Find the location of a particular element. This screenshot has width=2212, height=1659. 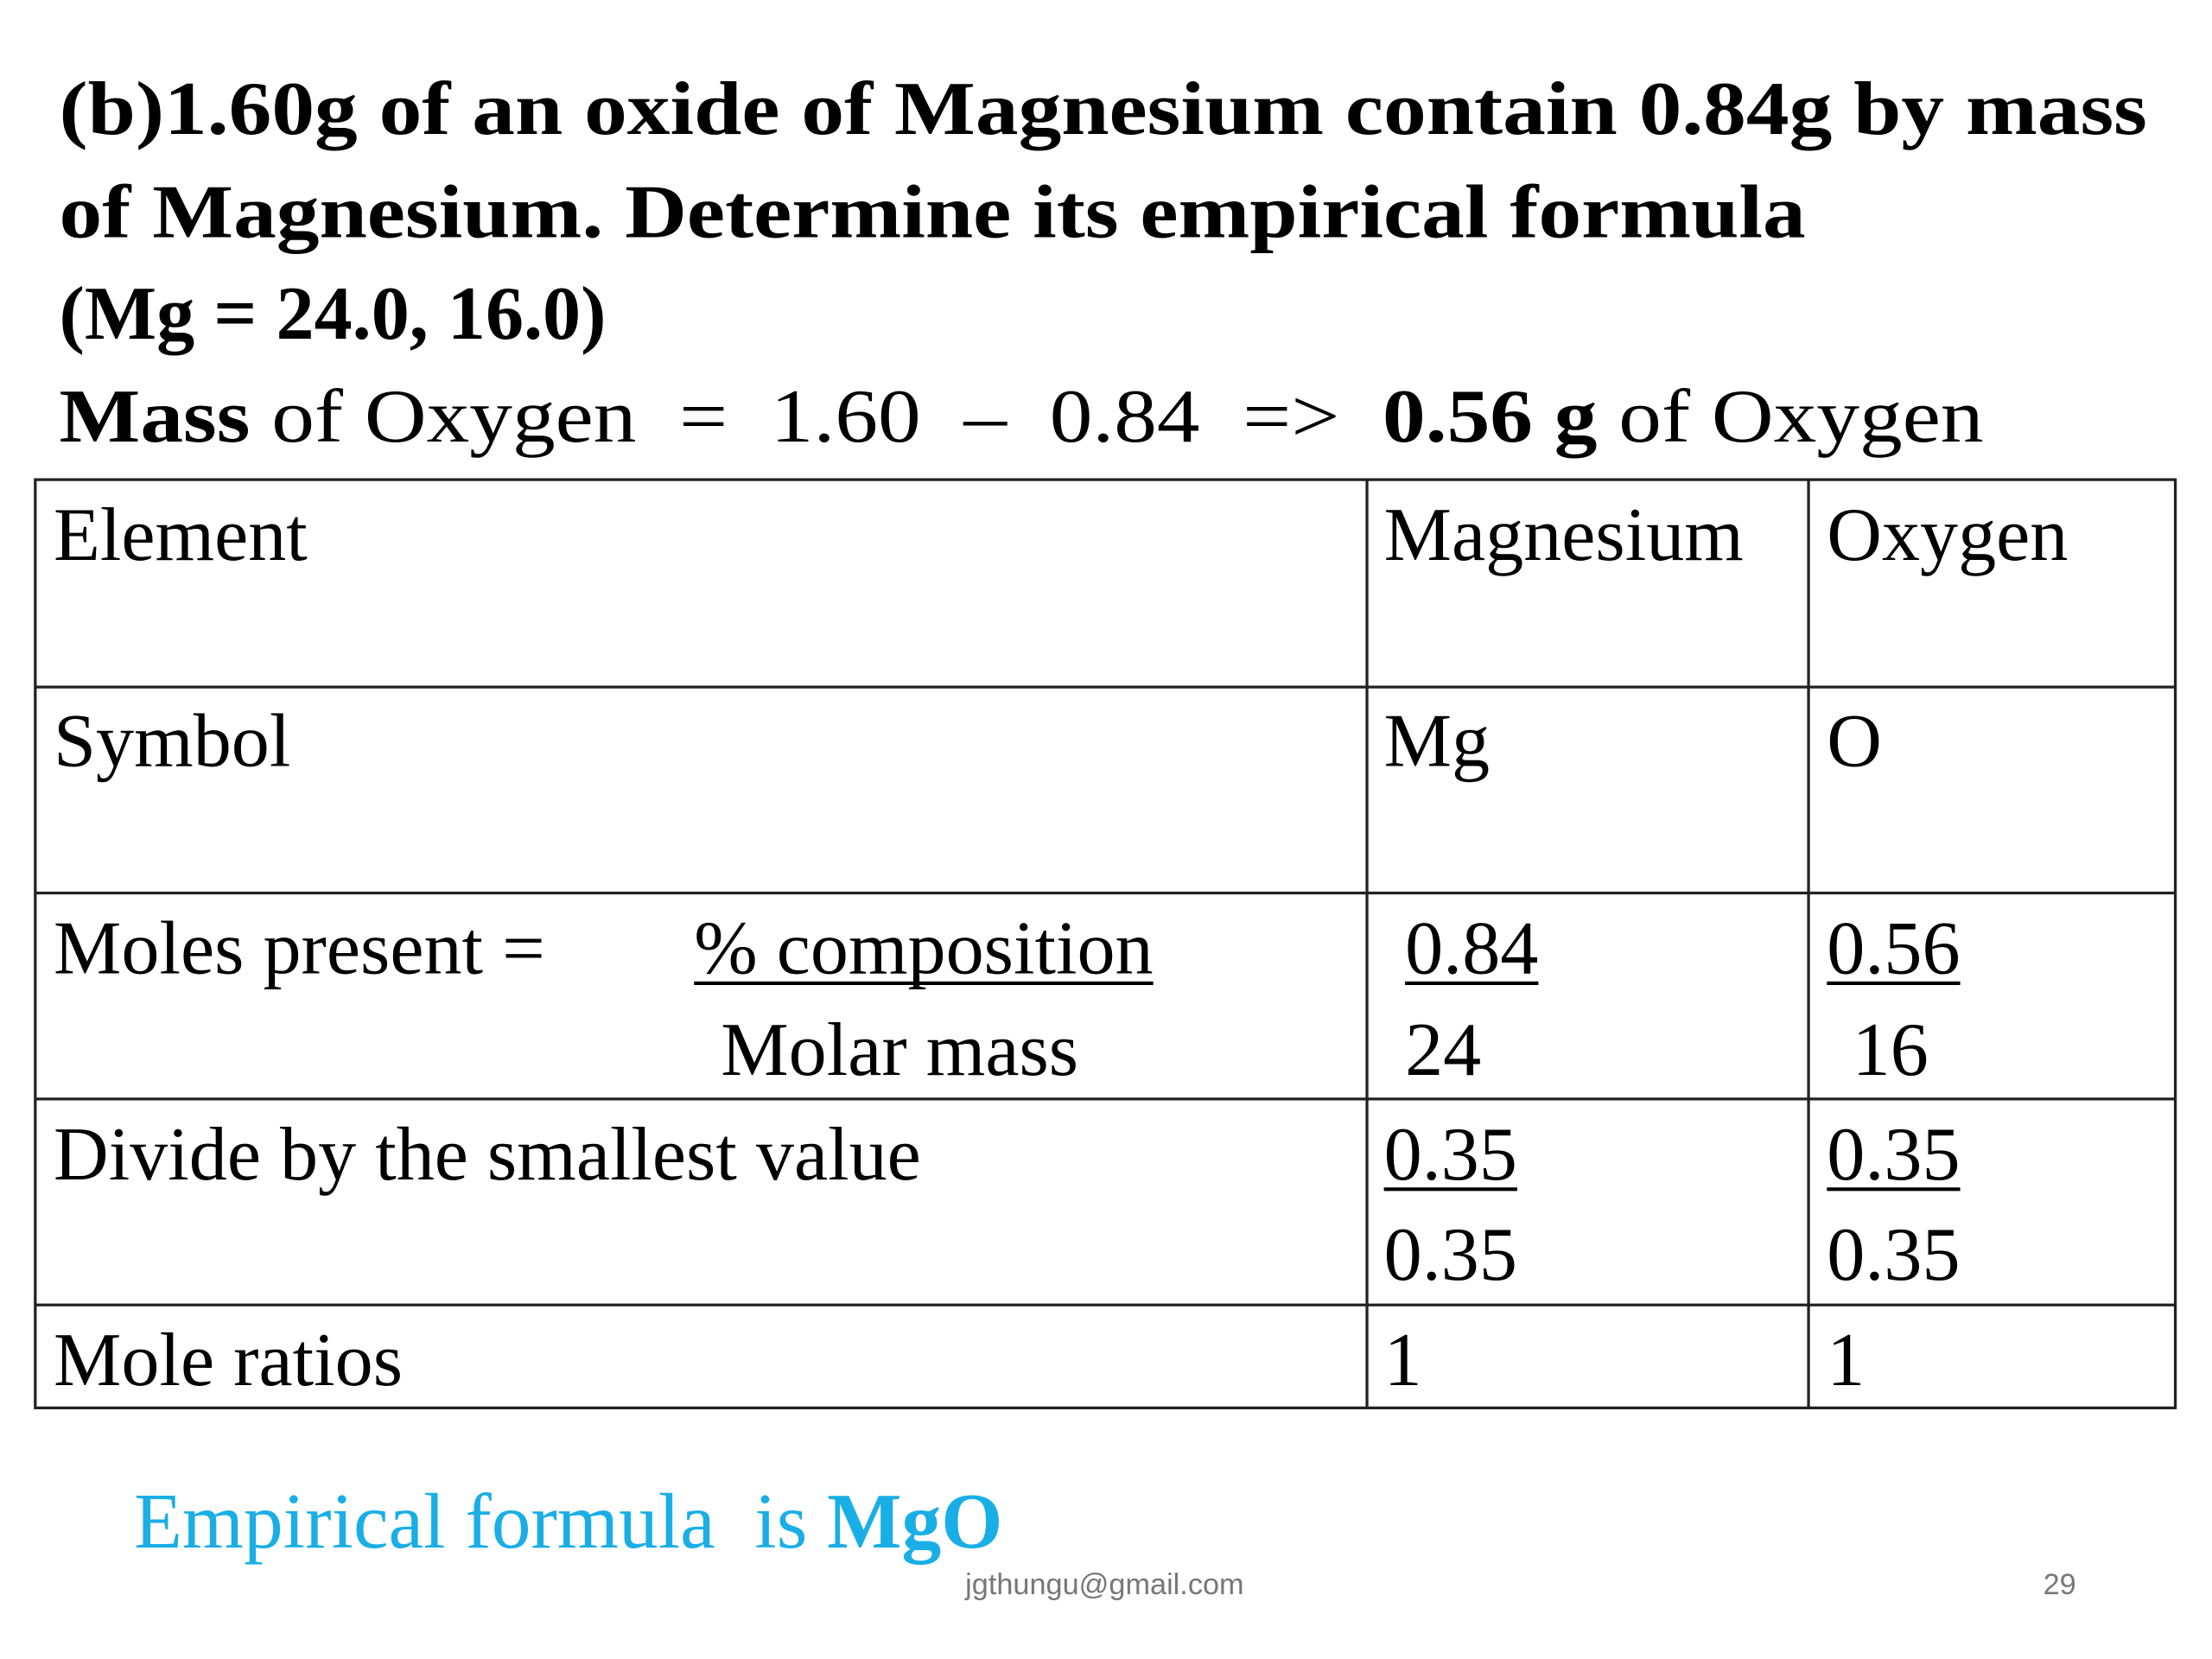

fraction-denominator: 16 is located at coordinates (1891, 1049).